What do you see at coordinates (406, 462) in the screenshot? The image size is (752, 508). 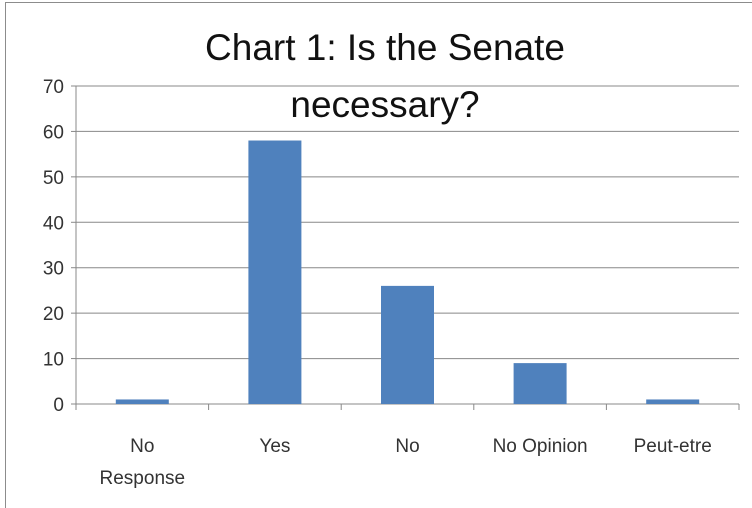 I see `x-category-labels: No Response Yes No No Opinion Peut-etre` at bounding box center [406, 462].